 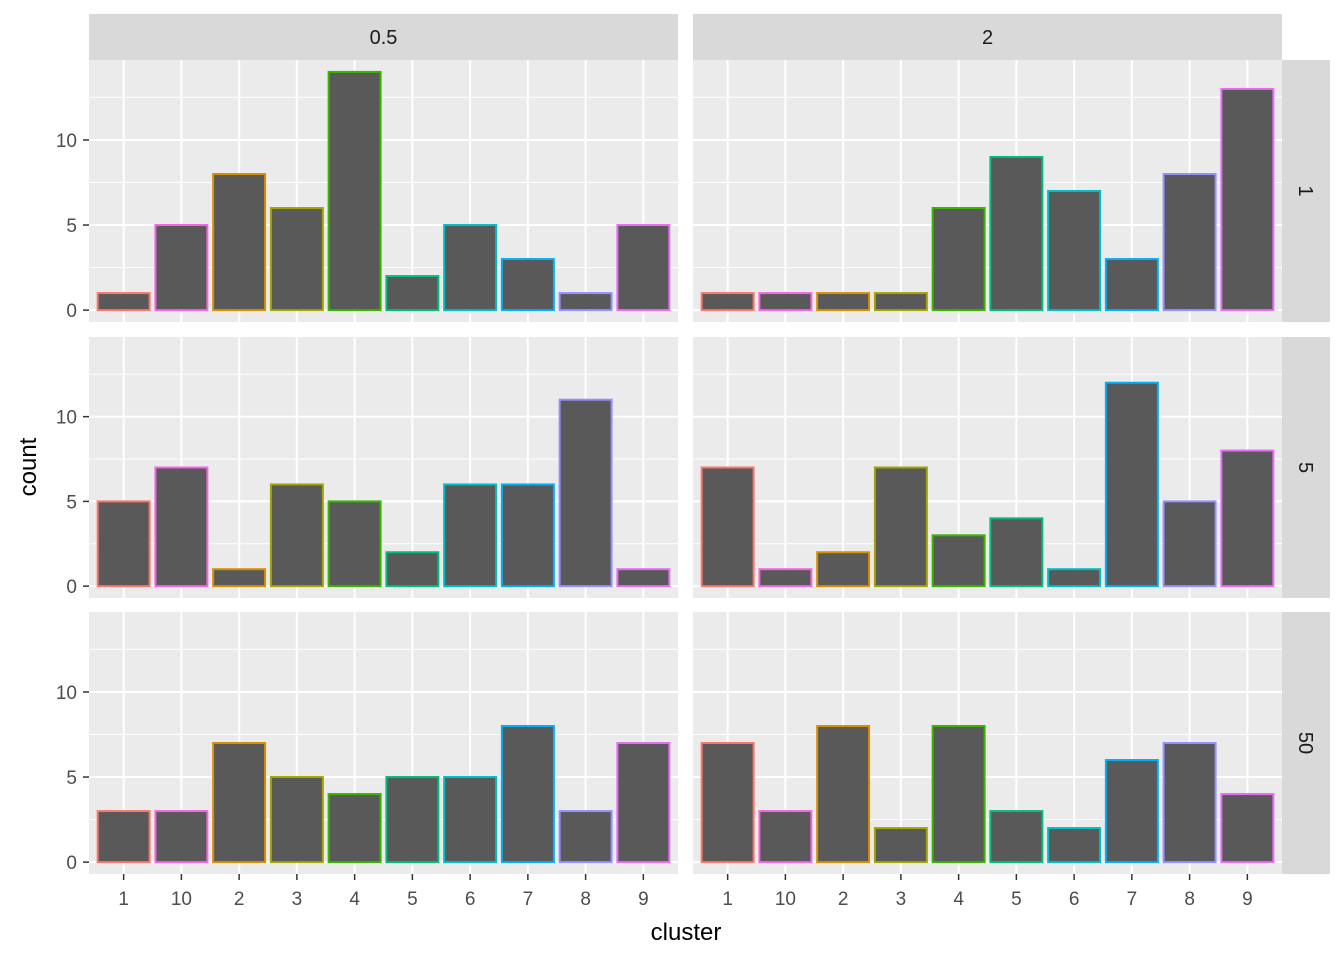 What do you see at coordinates (297, 899) in the screenshot?
I see `x-tick-label: 3` at bounding box center [297, 899].